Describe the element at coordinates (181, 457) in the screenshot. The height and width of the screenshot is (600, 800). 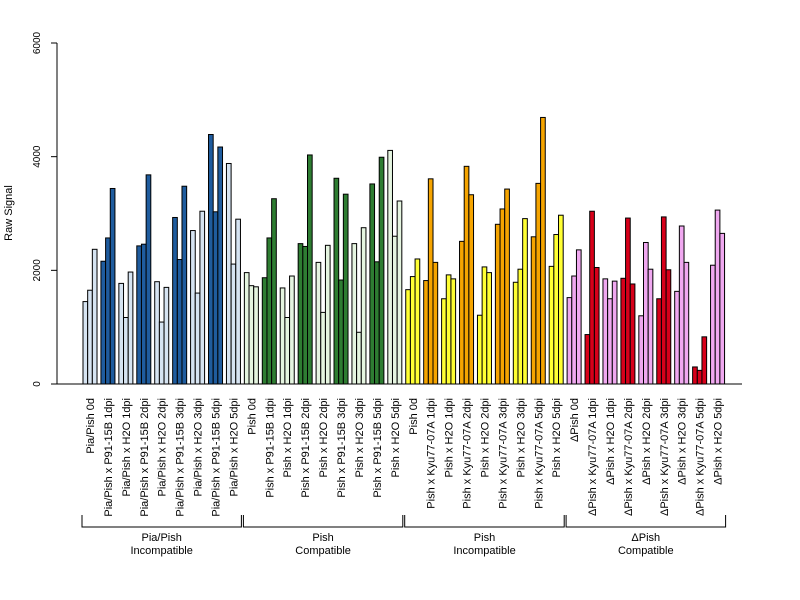
I see `category-label: Pia/Pish x P91-15B 3dpi` at that location.